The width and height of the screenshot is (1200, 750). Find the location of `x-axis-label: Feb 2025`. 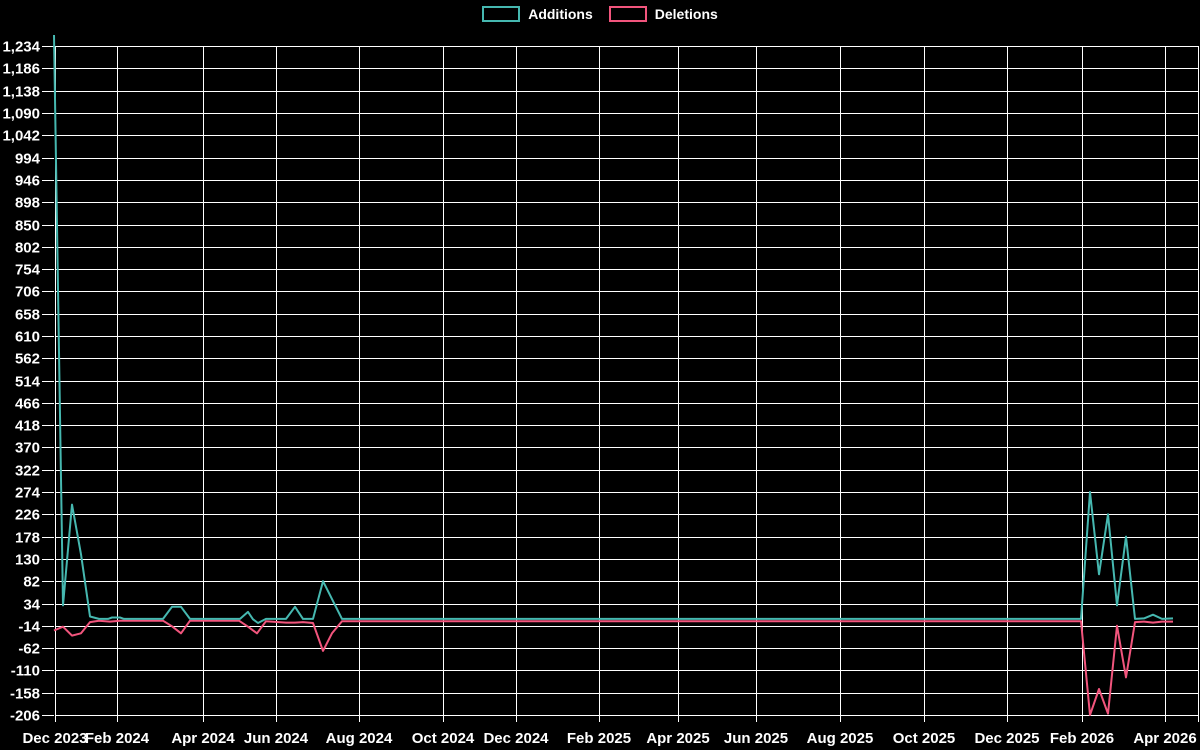

x-axis-label: Feb 2025 is located at coordinates (599, 738).